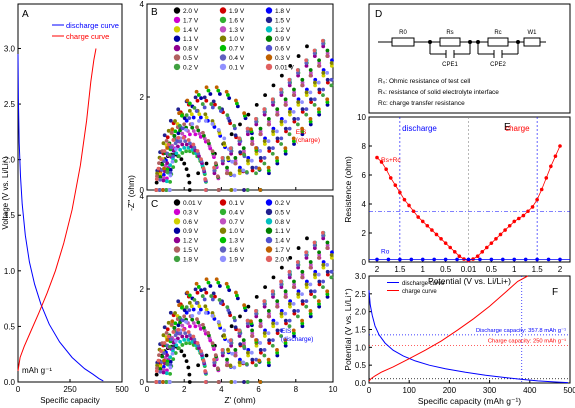 The height and width of the screenshot is (408, 575). What do you see at coordinates (191, 231) in the screenshot?
I see `panel-c-legend-label: 0.9 V` at bounding box center [191, 231].